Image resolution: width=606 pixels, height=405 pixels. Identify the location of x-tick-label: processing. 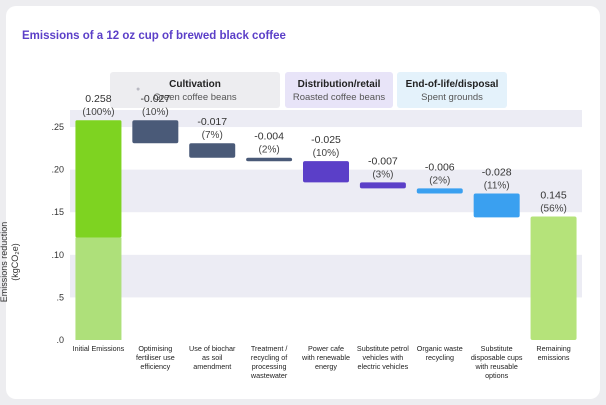
(269, 366).